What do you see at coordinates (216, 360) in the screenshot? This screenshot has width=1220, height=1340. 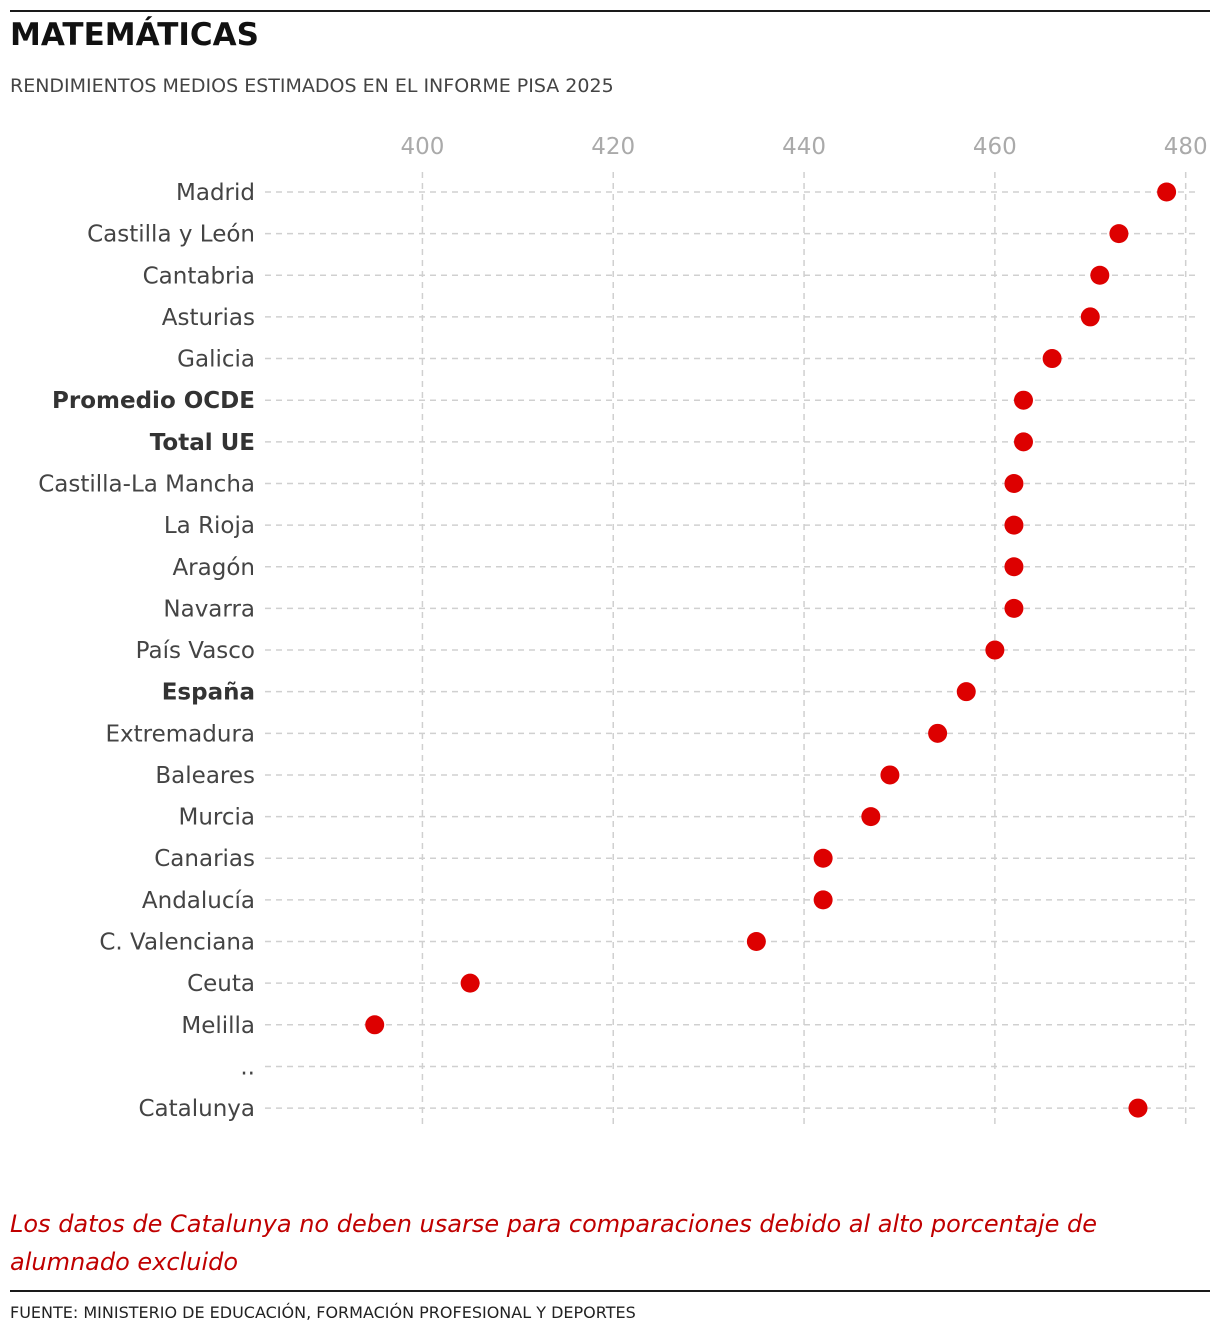 I see `row-label: Galicia` at bounding box center [216, 360].